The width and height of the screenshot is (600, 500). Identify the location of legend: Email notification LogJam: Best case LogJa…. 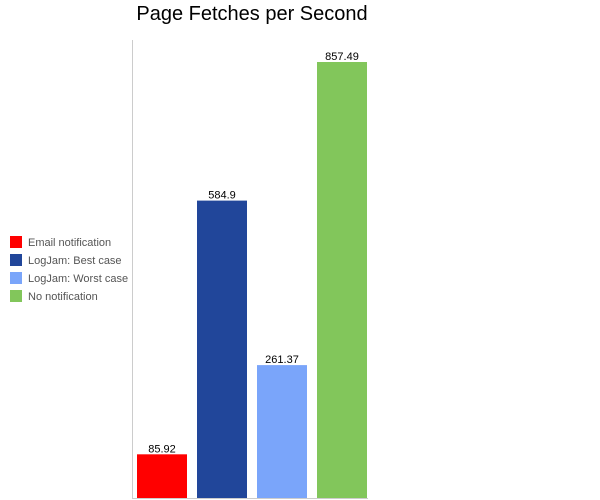
(69, 269).